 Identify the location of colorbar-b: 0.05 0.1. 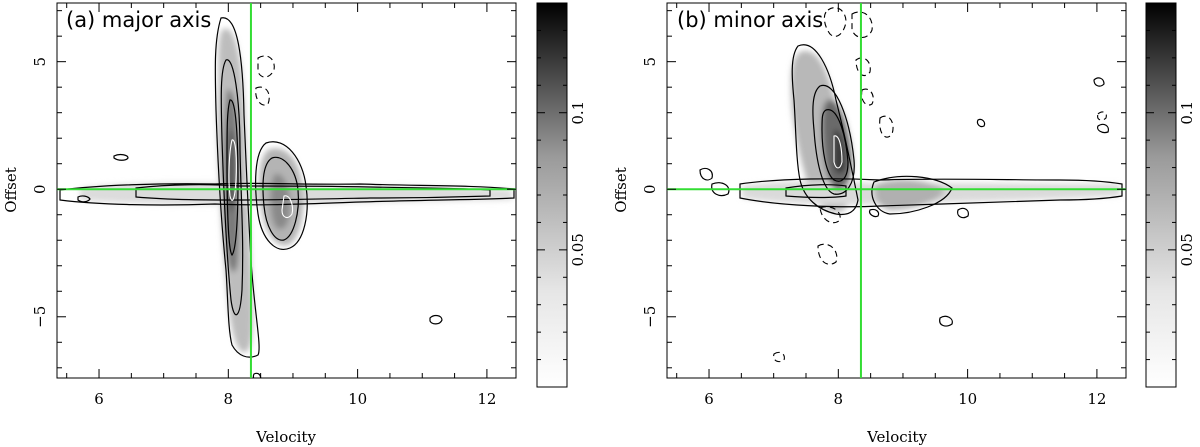
(1170, 195).